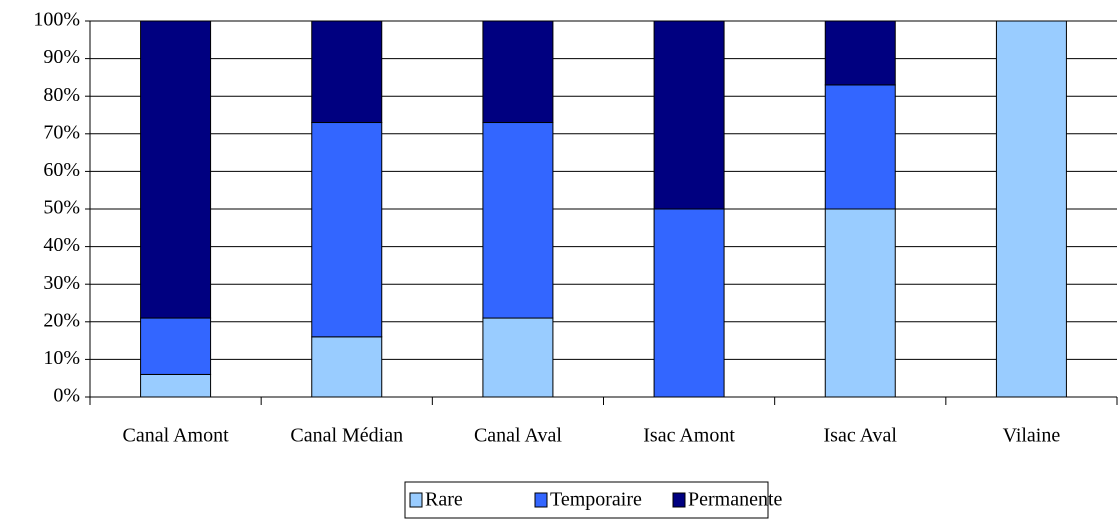 The height and width of the screenshot is (519, 1118). I want to click on y-tick-label: 10%, so click(61, 358).